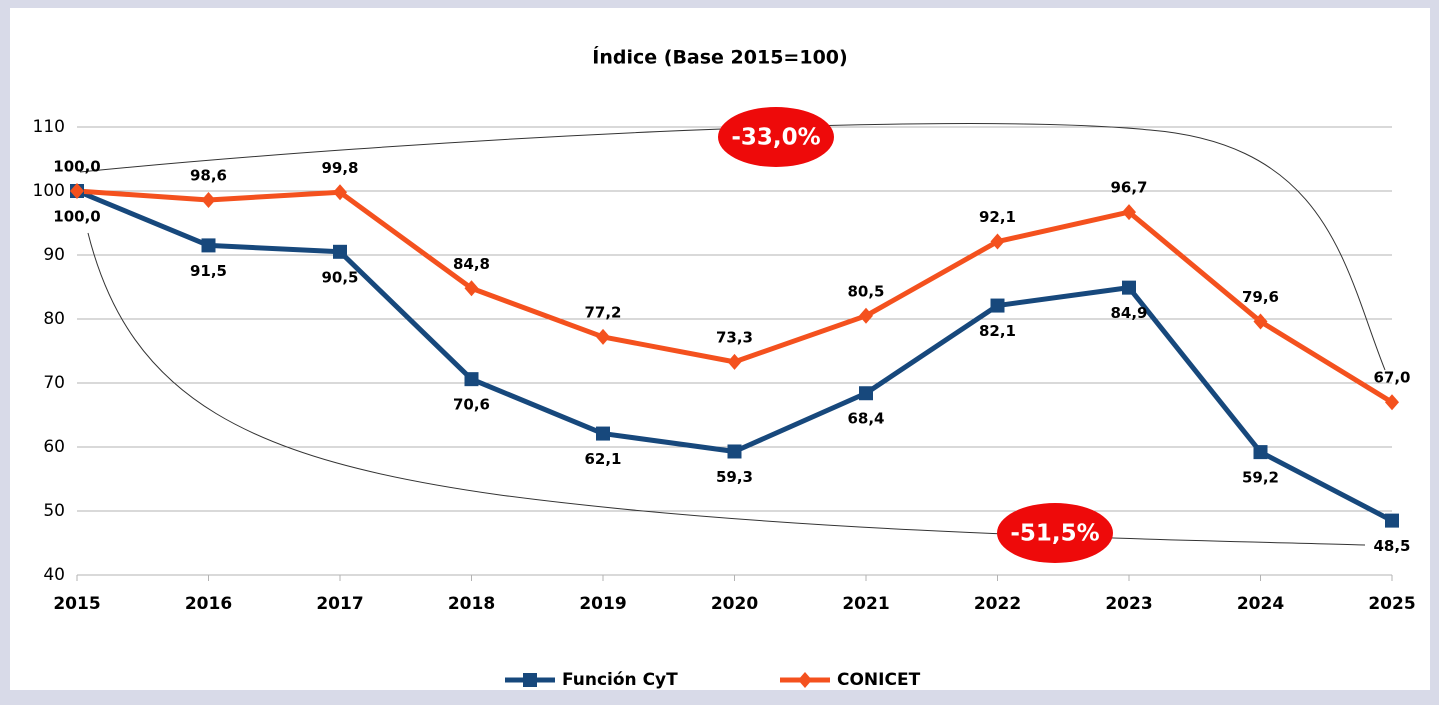 This screenshot has width=1439, height=705. What do you see at coordinates (49, 127) in the screenshot?
I see `y-tick-label: 110` at bounding box center [49, 127].